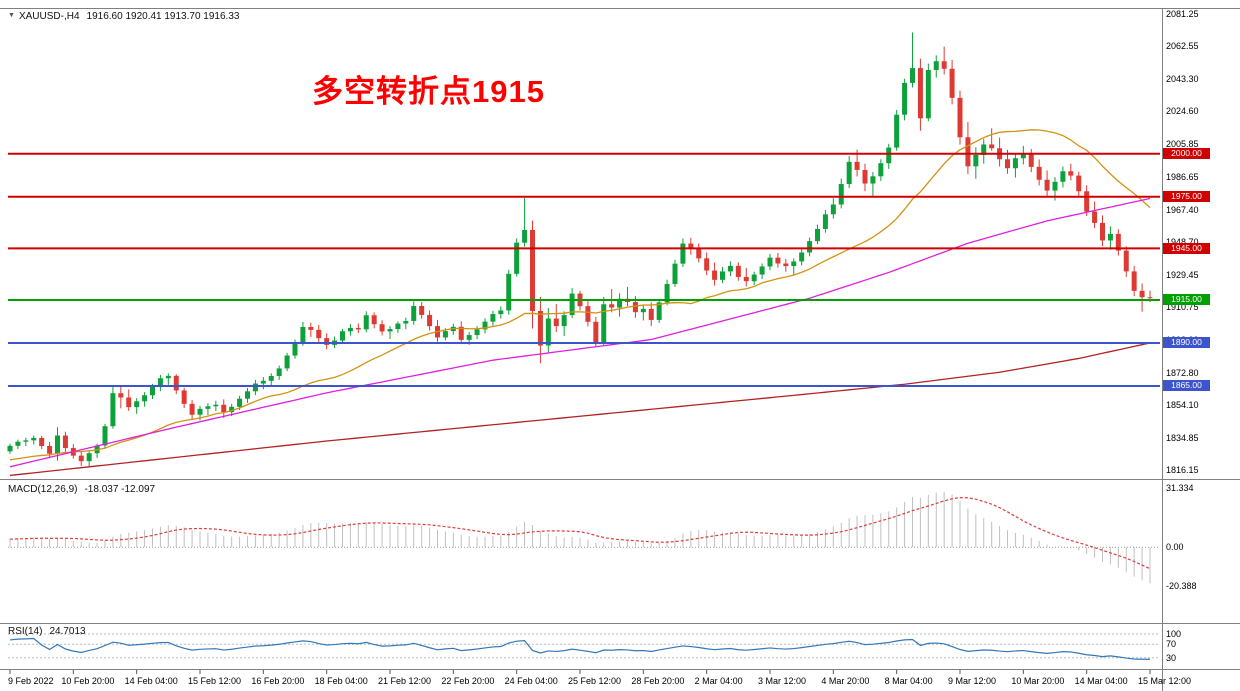 This screenshot has height=691, width=1240. What do you see at coordinates (215, 681) in the screenshot?
I see `time-axis-label: 15 Feb 12:00` at bounding box center [215, 681].